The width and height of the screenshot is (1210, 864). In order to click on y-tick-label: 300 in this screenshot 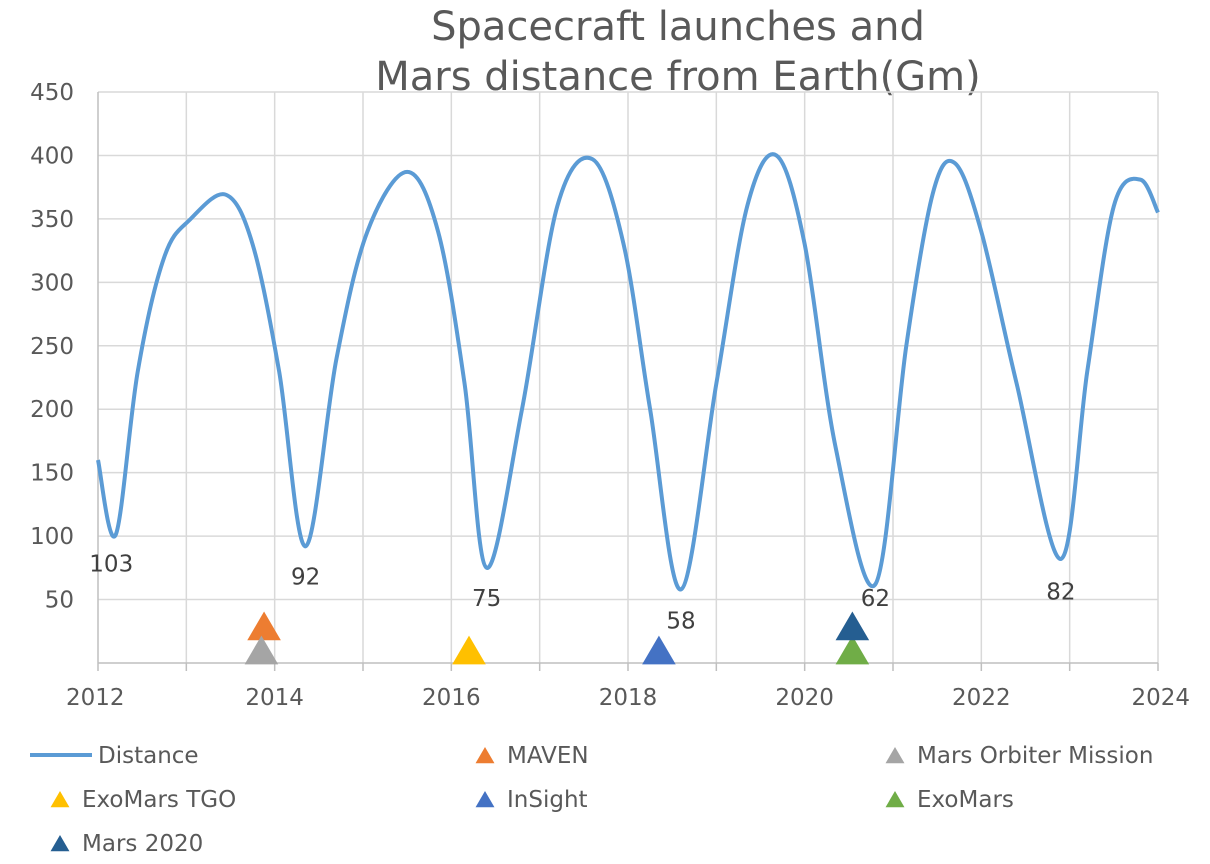, I will do `click(52, 283)`.